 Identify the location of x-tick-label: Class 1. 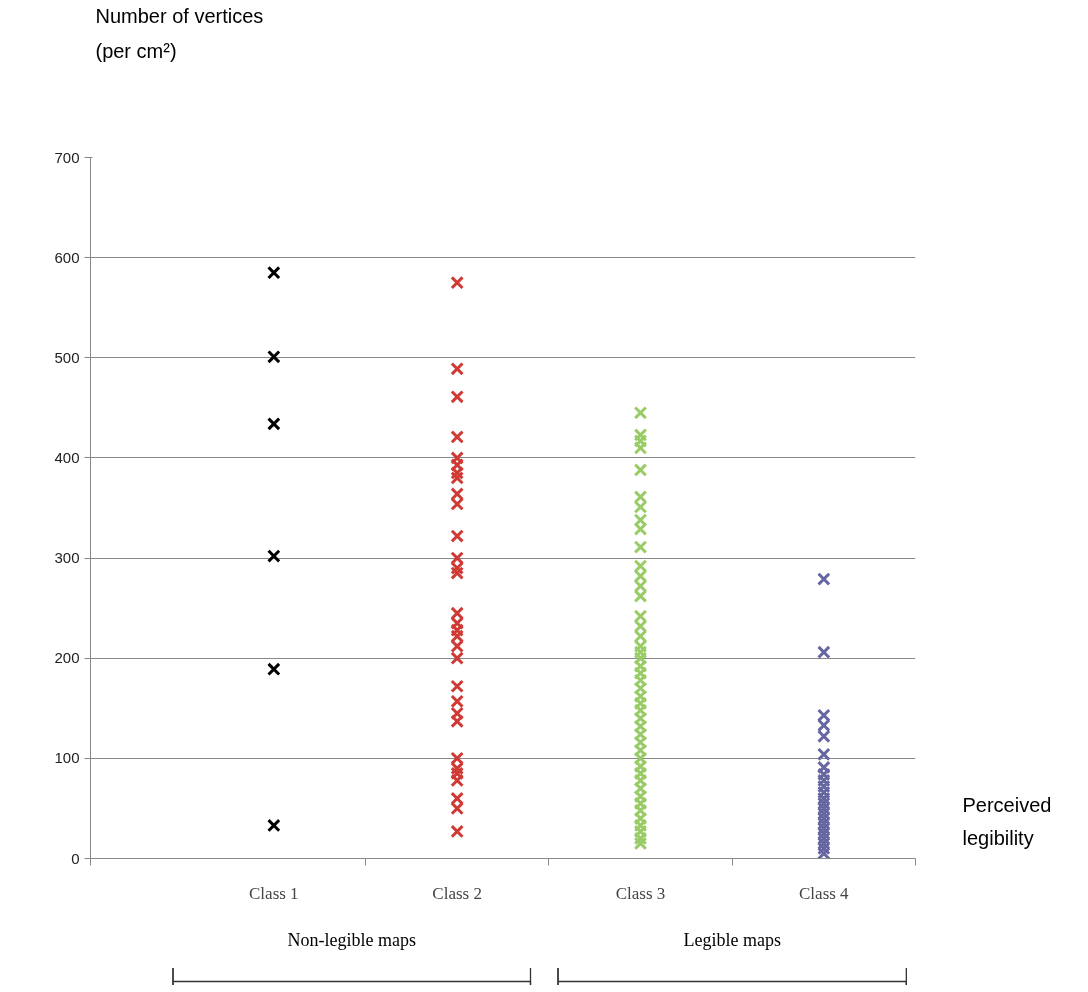
(274, 893).